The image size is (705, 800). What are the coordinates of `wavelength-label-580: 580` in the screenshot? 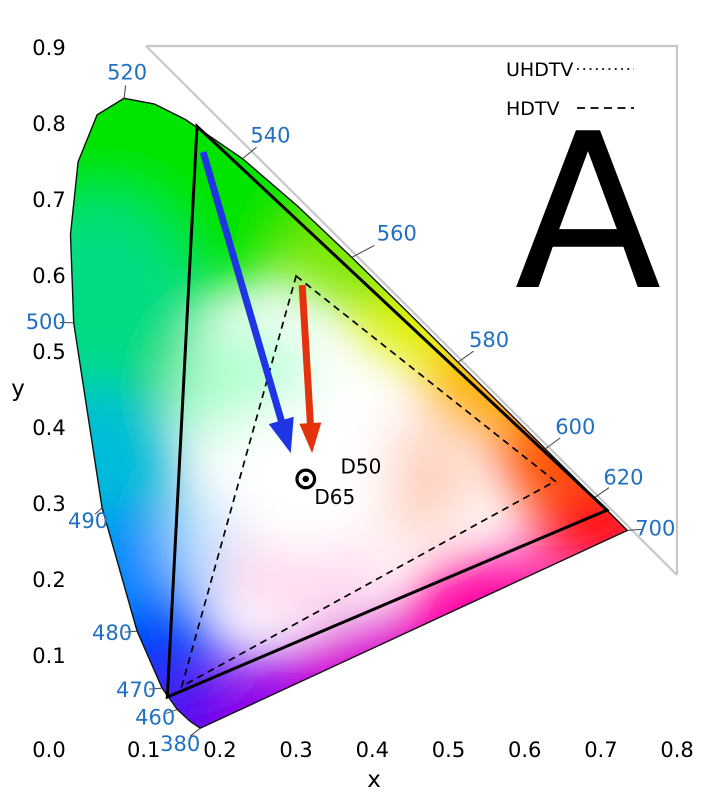 It's located at (489, 340).